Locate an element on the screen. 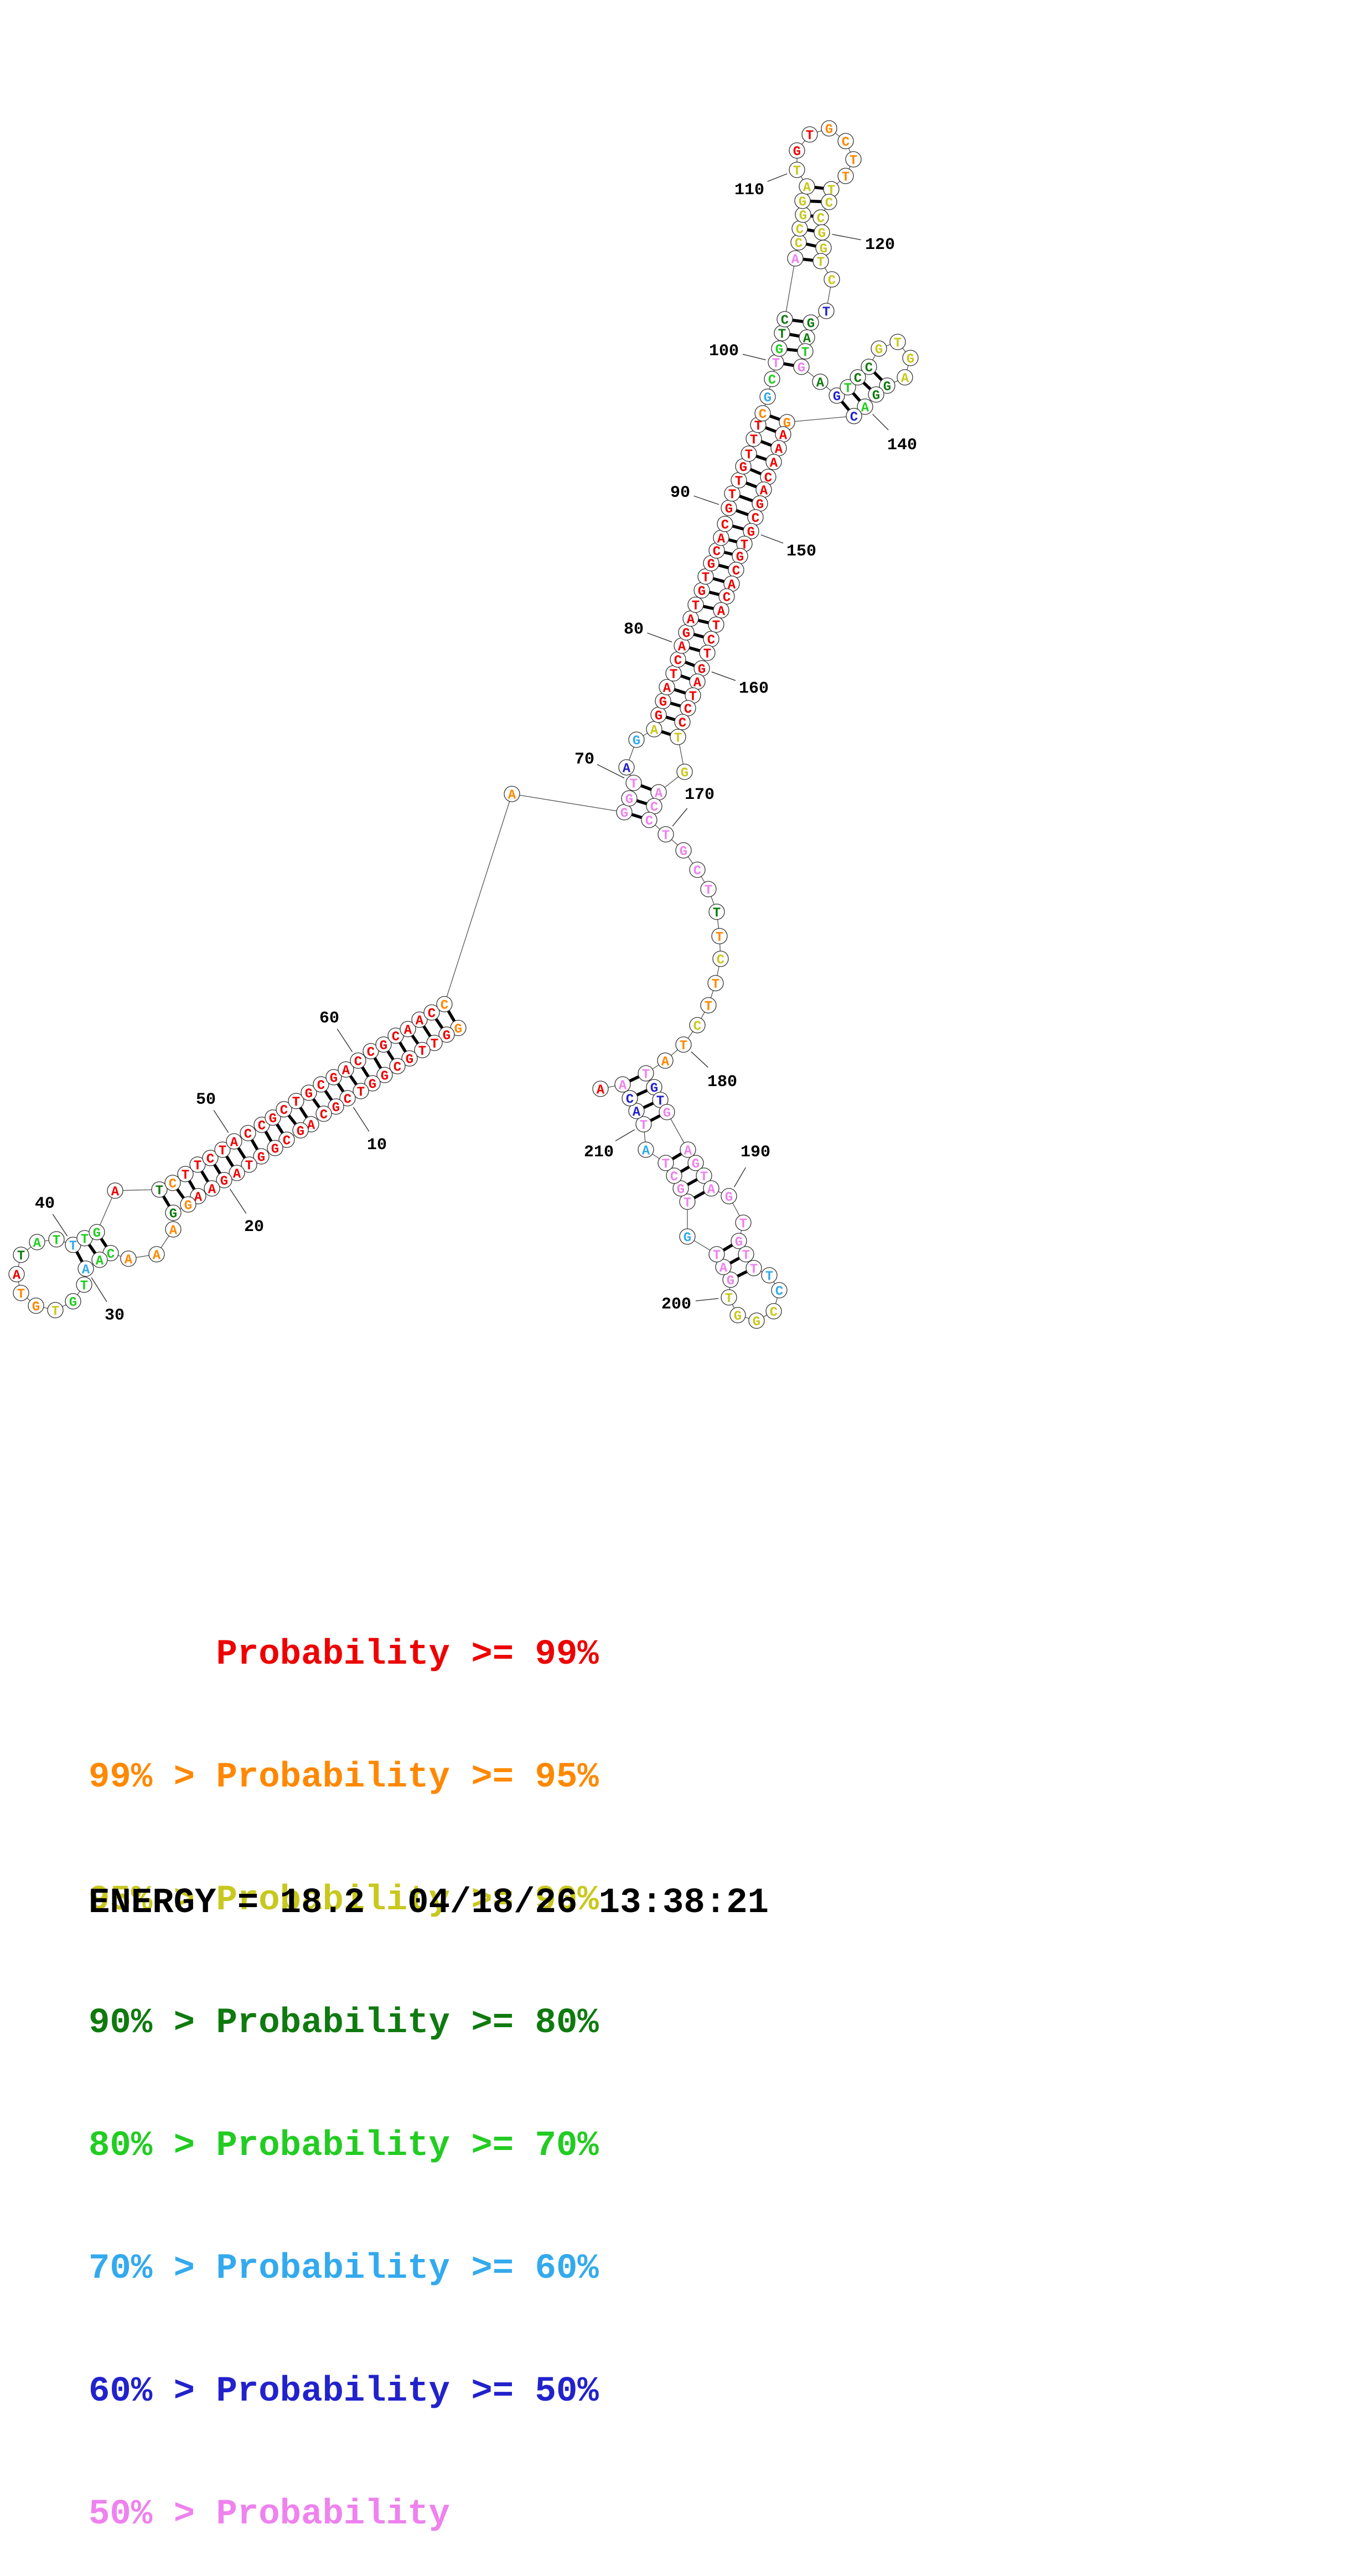 The height and width of the screenshot is (2576, 1372). position-label: 20 is located at coordinates (254, 1227).